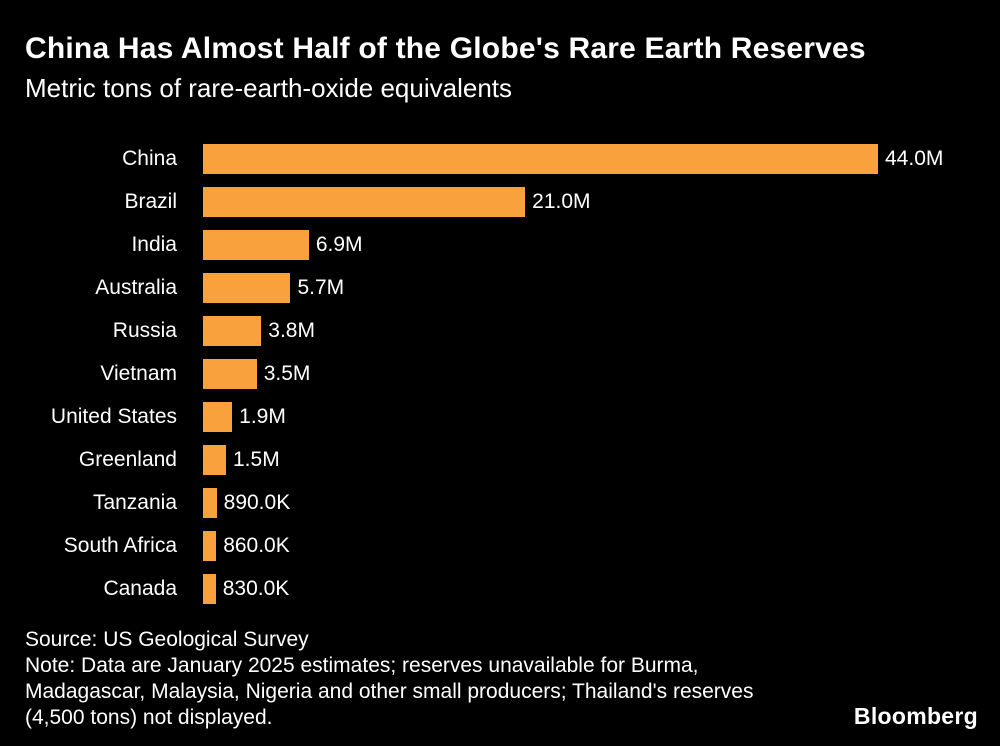 This screenshot has height=746, width=1000. Describe the element at coordinates (589, 330) in the screenshot. I see `bar-track: 3.8M` at that location.